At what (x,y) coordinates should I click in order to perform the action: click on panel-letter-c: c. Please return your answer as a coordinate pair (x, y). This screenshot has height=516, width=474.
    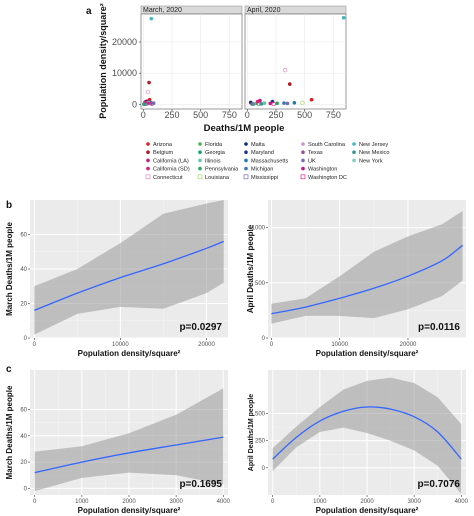
    Looking at the image, I should click on (9, 369).